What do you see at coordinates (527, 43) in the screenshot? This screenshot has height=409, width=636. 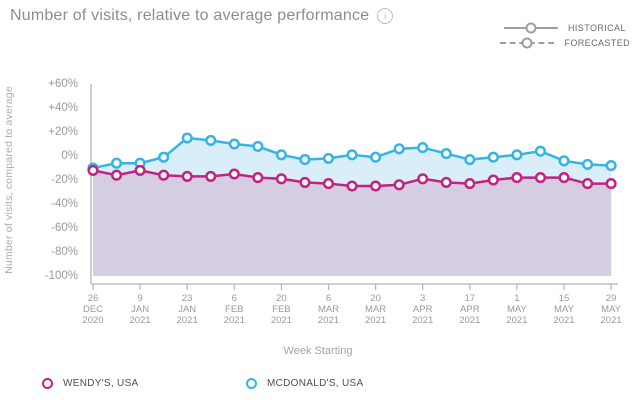 I see `forecasted-line-sample-icon` at bounding box center [527, 43].